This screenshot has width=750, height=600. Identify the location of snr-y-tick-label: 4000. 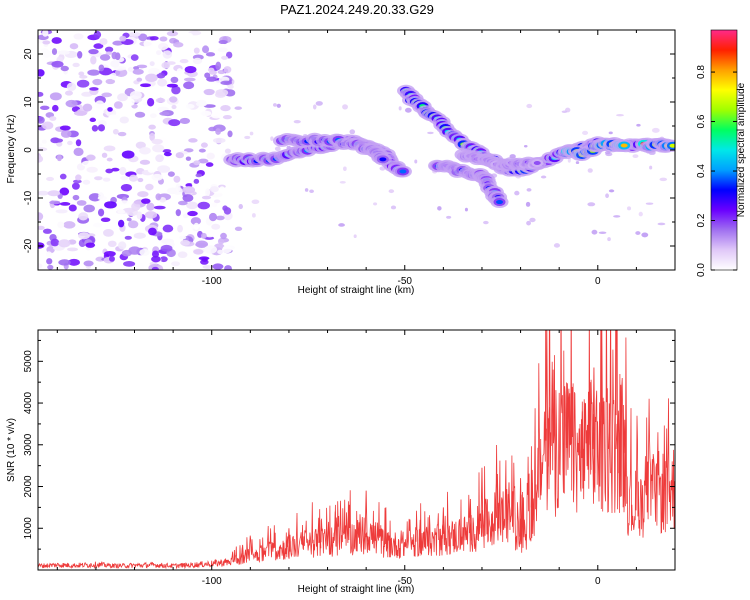
(28, 402).